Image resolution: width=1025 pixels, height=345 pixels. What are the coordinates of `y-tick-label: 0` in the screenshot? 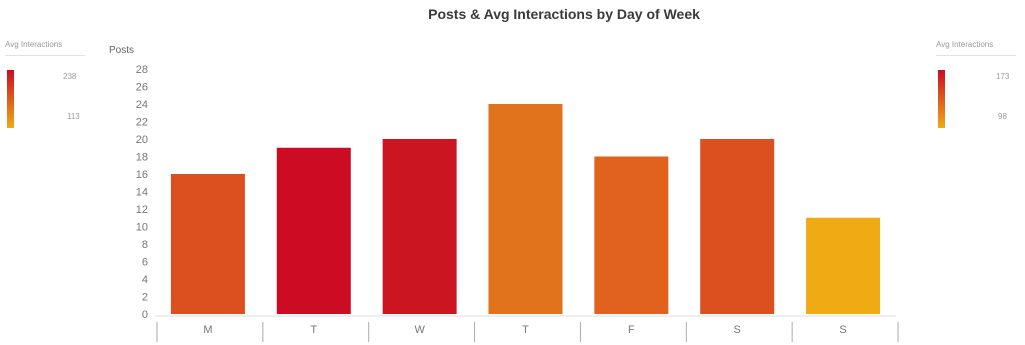 It's located at (145, 315).